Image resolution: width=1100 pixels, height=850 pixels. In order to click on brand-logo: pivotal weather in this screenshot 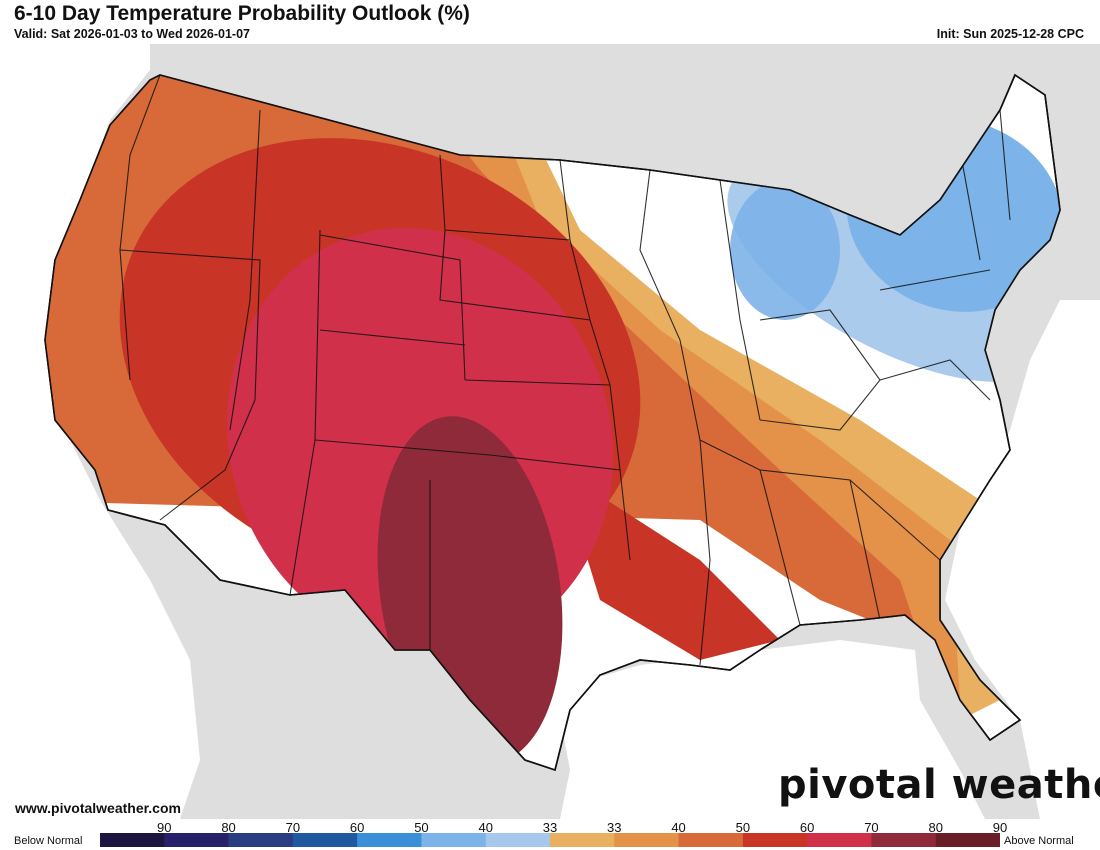, I will do `click(939, 785)`.